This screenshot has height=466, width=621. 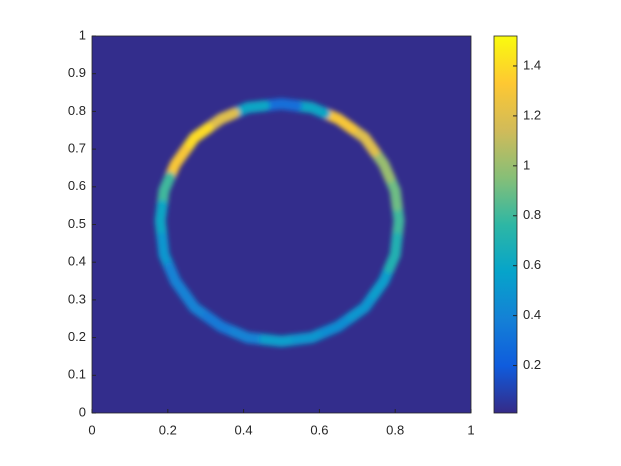 I want to click on colorbar, so click(x=505, y=224).